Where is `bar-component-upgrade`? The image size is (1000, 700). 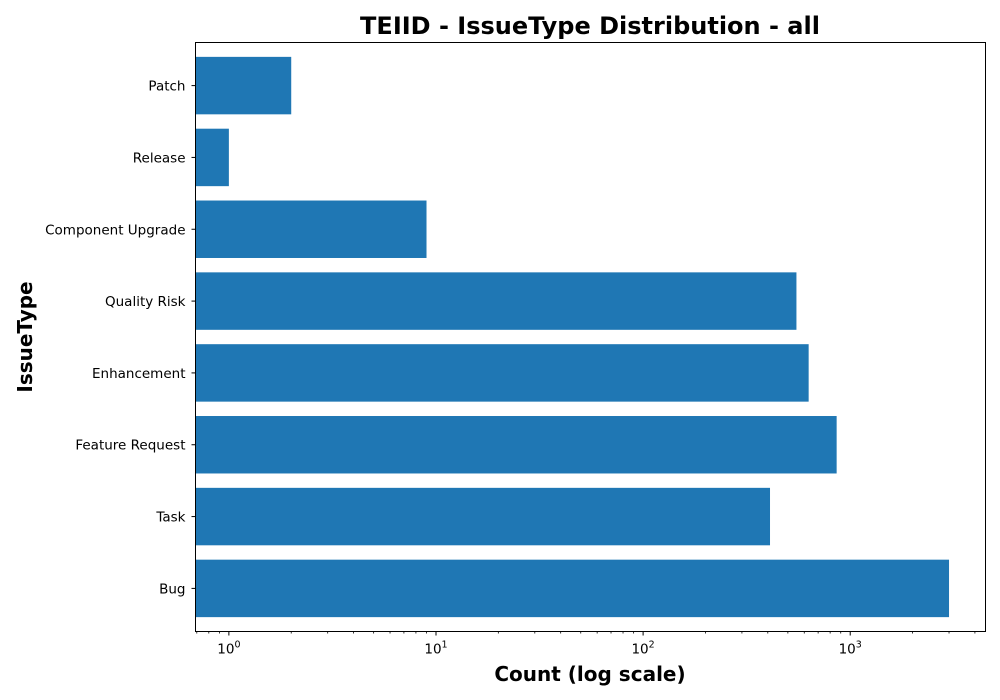 bar-component-upgrade is located at coordinates (311, 229).